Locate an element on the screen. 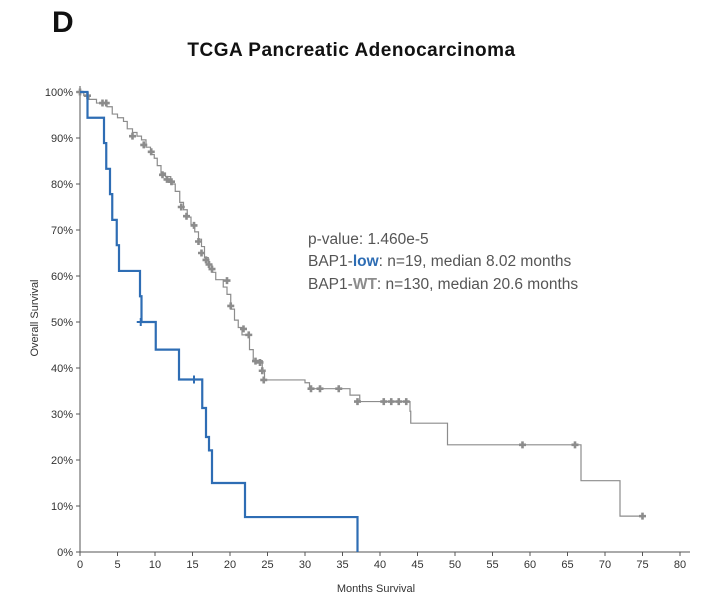  x-tick-label: 40 is located at coordinates (380, 565).